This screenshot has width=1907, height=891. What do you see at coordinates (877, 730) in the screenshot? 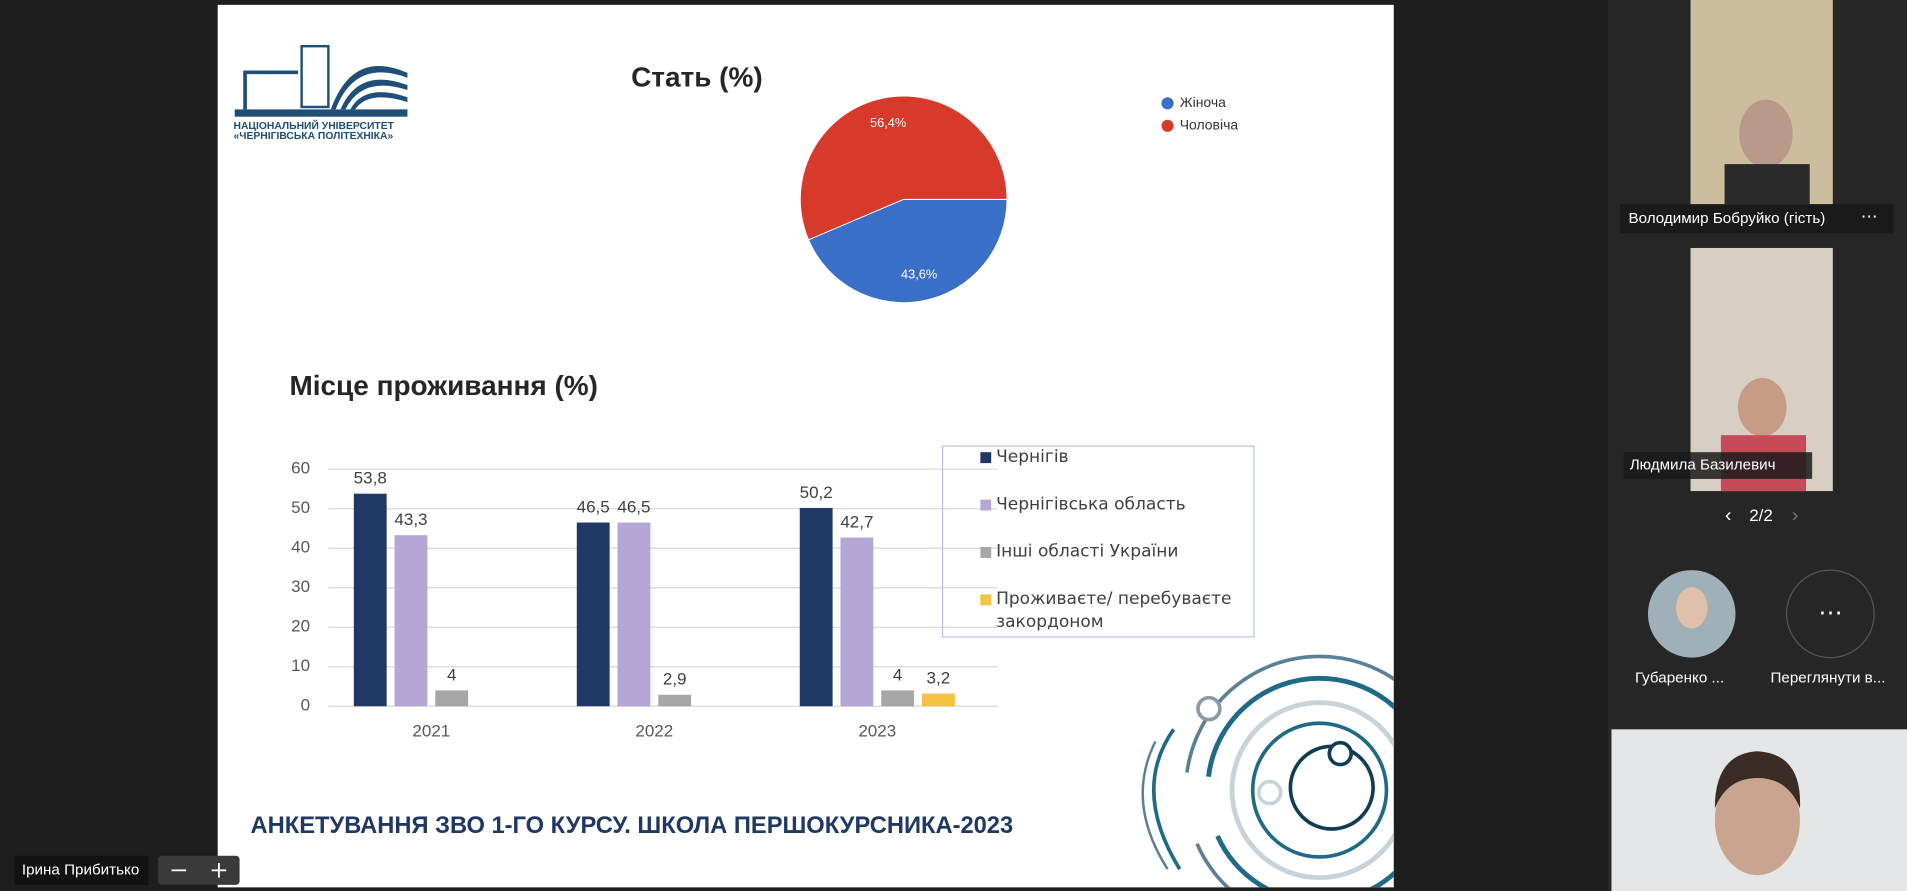
I see `x-tick-label: 2023` at bounding box center [877, 730].